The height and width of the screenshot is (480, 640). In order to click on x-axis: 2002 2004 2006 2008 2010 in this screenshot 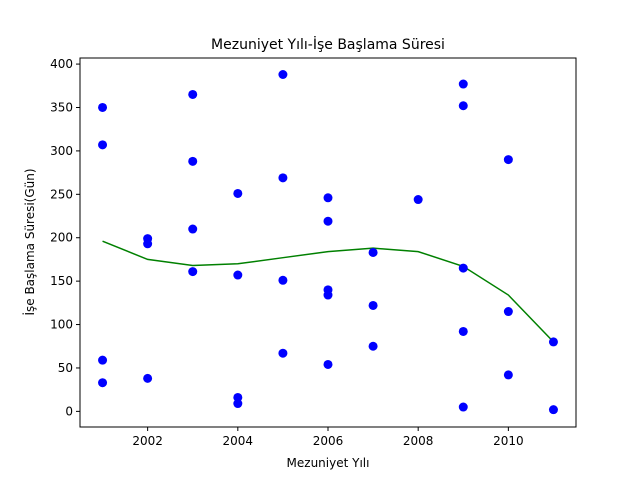, I will do `click(328, 437)`.